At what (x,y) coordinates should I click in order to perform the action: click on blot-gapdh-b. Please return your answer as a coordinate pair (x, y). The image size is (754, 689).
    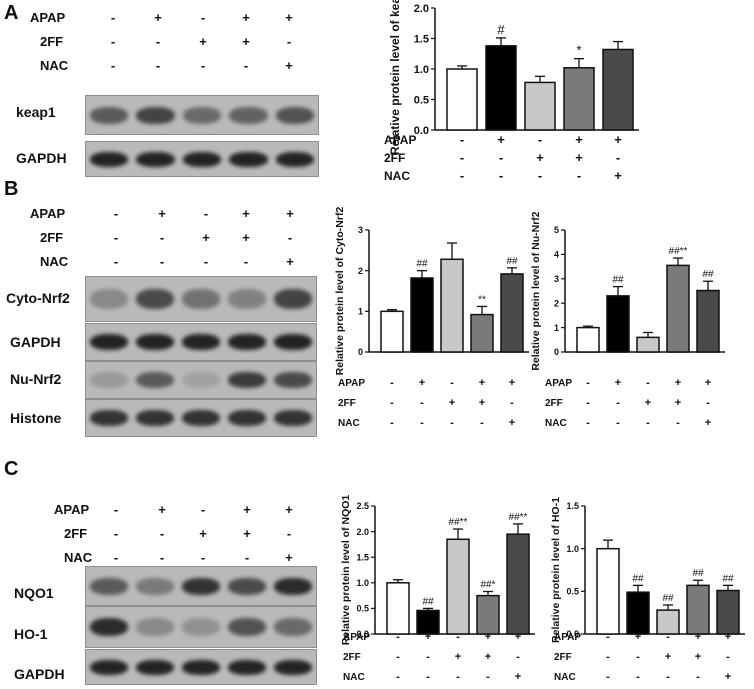
    Looking at the image, I should click on (201, 342).